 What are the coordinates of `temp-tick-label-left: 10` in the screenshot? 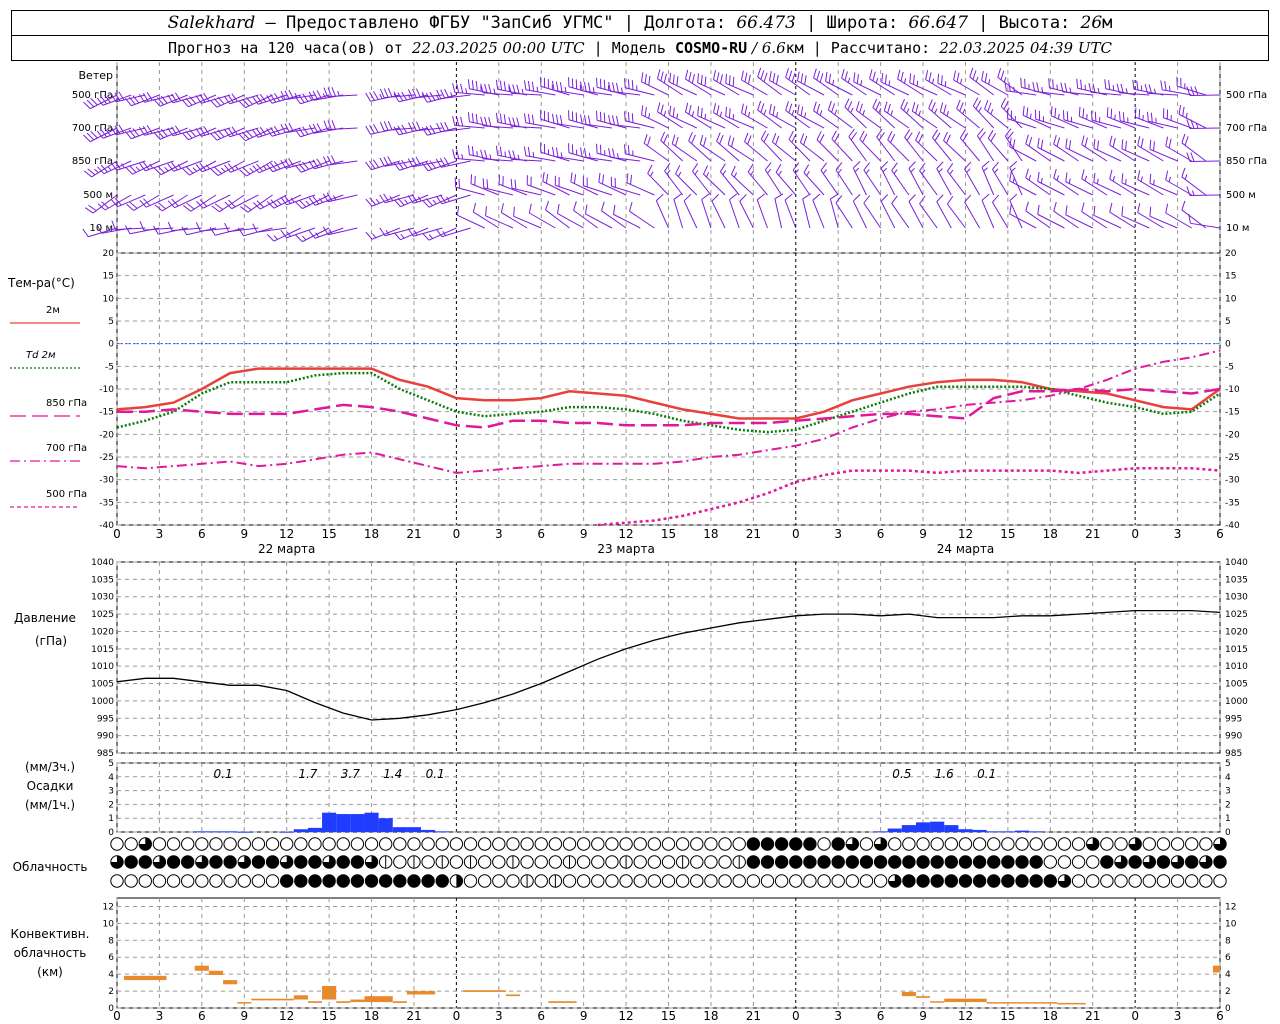 It's located at (109, 299).